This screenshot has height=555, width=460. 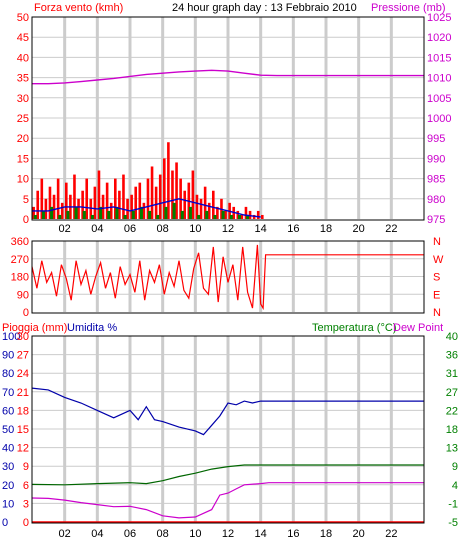 What do you see at coordinates (437, 242) in the screenshot?
I see `compass-y-tick: N` at bounding box center [437, 242].